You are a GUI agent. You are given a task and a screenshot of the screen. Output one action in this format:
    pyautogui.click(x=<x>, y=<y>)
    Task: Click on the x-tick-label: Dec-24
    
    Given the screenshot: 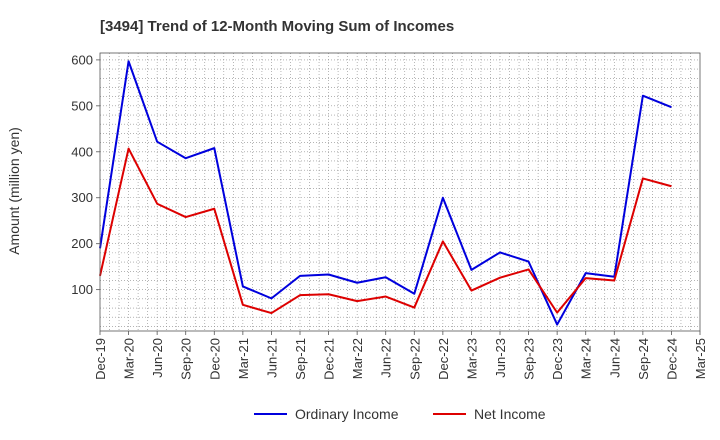 What is the action you would take?
    pyautogui.click(x=671, y=359)
    